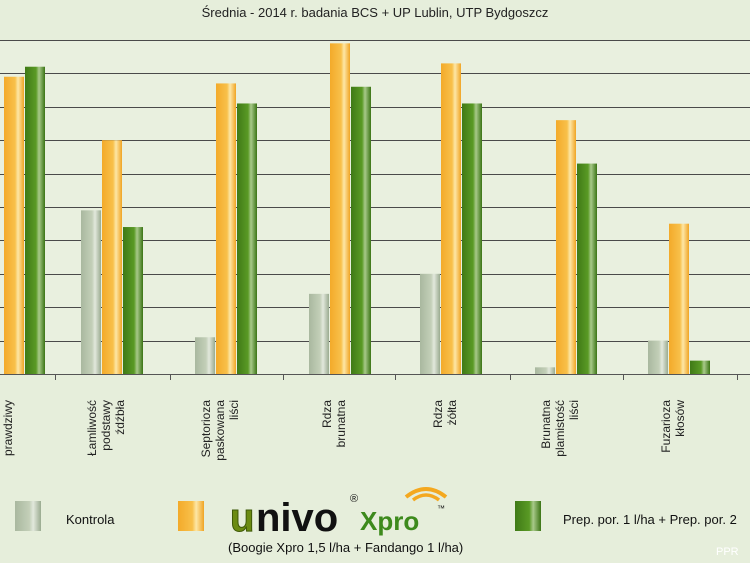 The height and width of the screenshot is (563, 750). I want to click on x-tick-label-line: podstawy, so click(106, 425).